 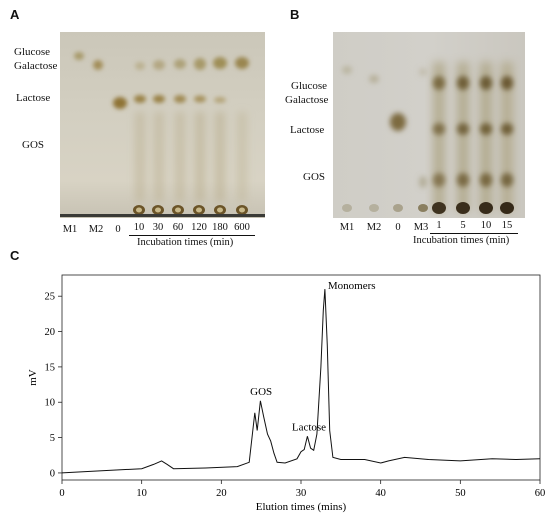 What do you see at coordinates (139, 227) in the screenshot?
I see `panel-a-lane-10: 10` at bounding box center [139, 227].